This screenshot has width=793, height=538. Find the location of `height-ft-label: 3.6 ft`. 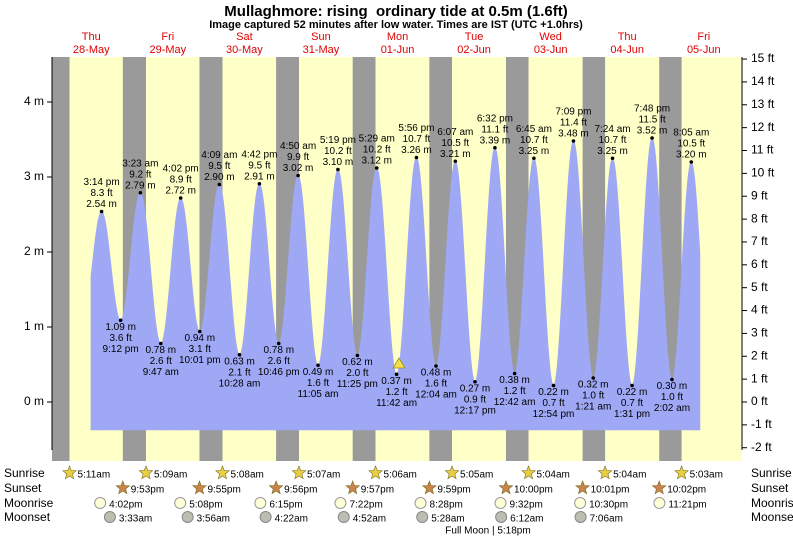

height-ft-label: 3.6 ft is located at coordinates (121, 338).